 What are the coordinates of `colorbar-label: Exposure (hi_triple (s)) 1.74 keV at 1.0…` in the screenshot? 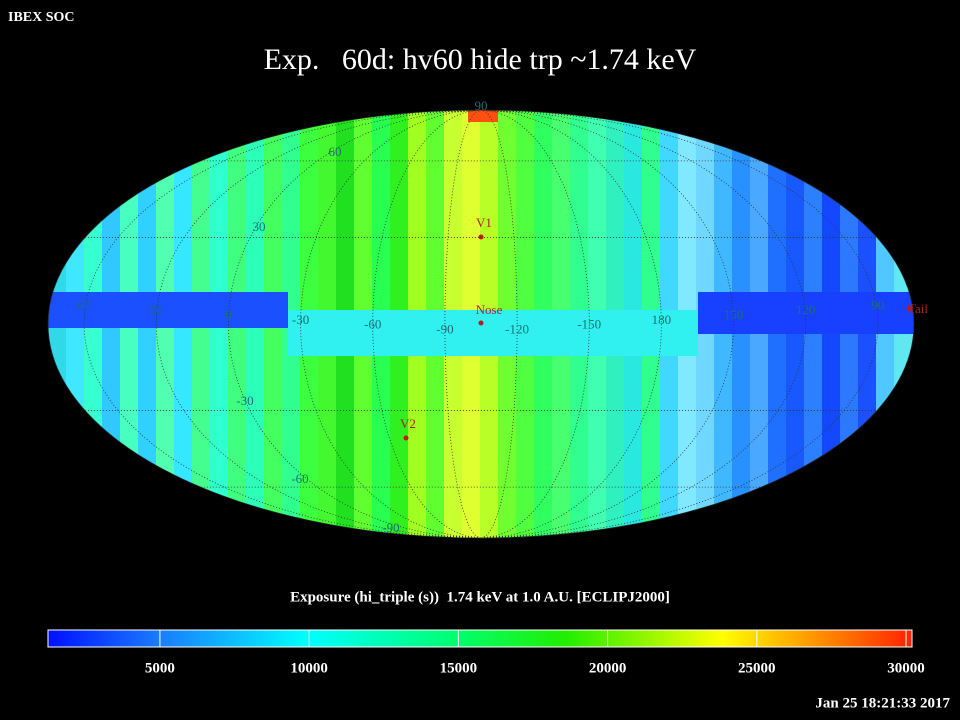 It's located at (480, 597).